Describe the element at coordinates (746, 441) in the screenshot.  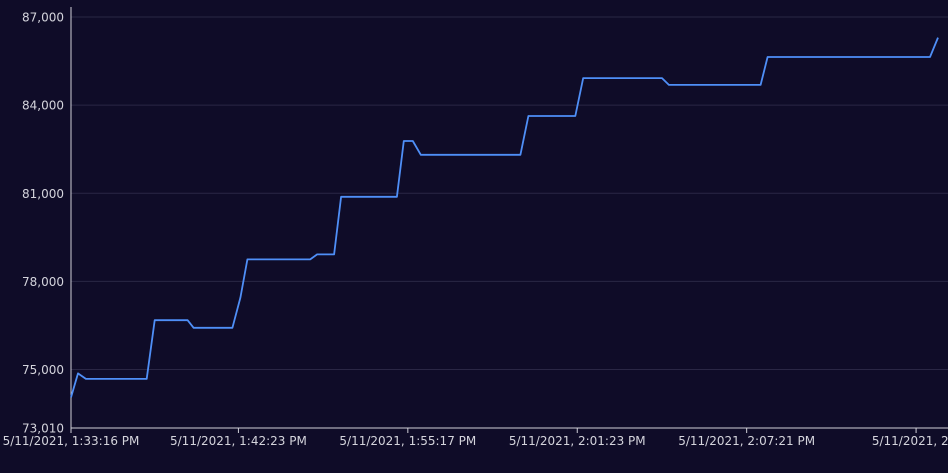
I see `x-tick-label: 5/11/2021, 2:07:21 PM` at that location.